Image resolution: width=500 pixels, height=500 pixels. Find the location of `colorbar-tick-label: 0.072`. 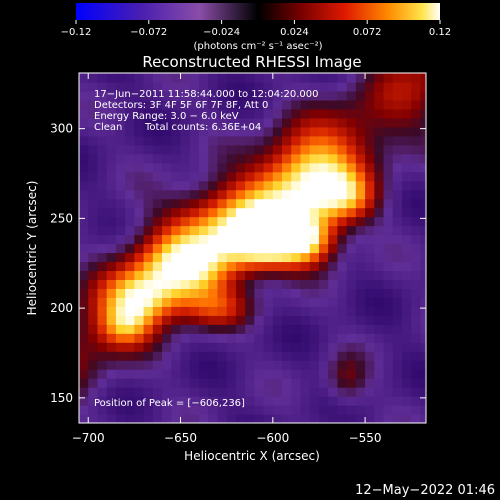

colorbar-tick-label: 0.072 is located at coordinates (367, 32).